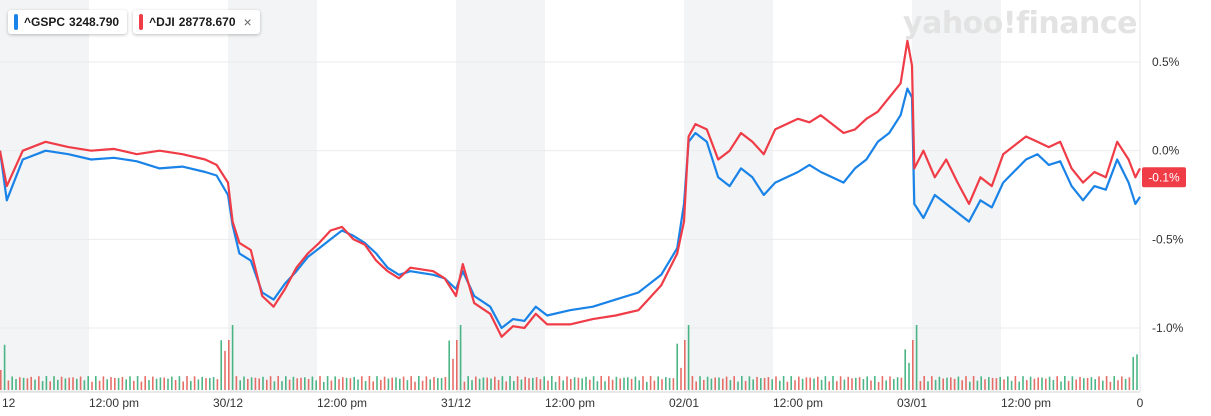 The width and height of the screenshot is (1211, 416). Describe the element at coordinates (1140, 403) in the screenshot. I see `x-tick-label: 0` at that location.